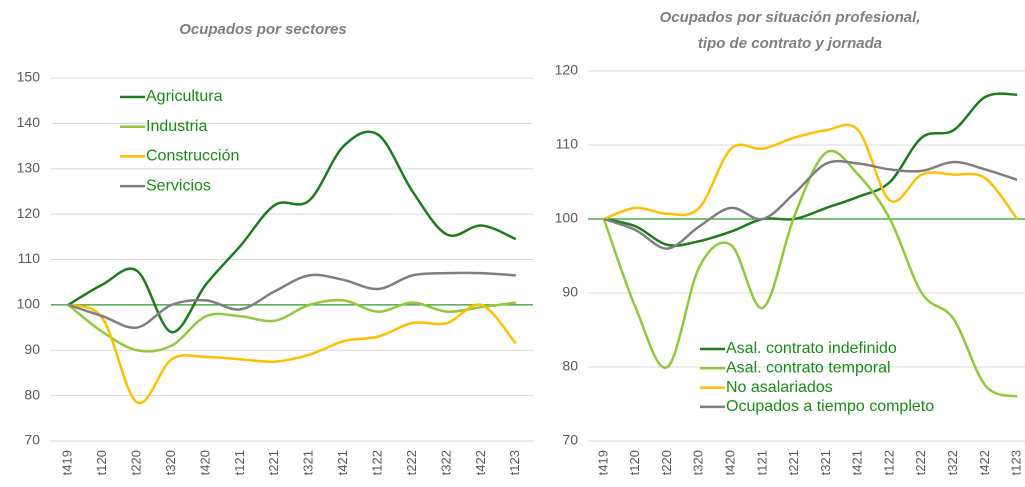  What do you see at coordinates (811, 348) in the screenshot?
I see `legend-label: Asal. contrato indefinido` at bounding box center [811, 348].